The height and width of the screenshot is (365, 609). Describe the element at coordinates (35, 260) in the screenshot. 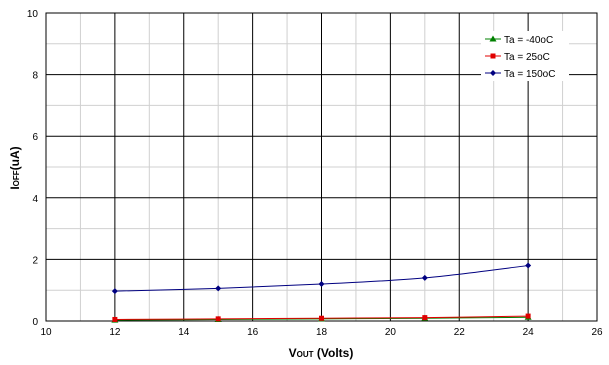

I see `y-tick-label: 2` at that location.